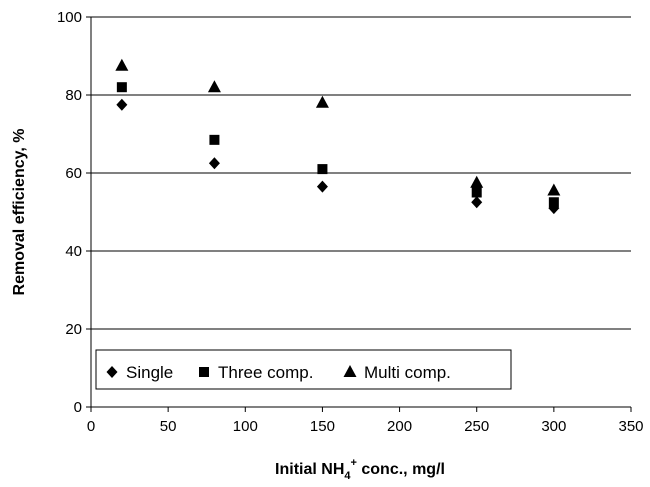  I want to click on x-tick-label: 150, so click(322, 426).